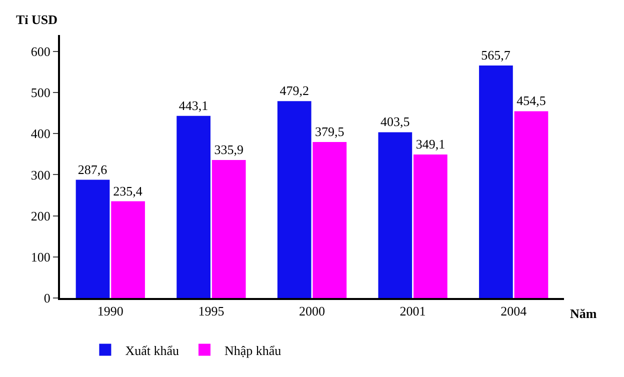 This screenshot has height=377, width=624. Describe the element at coordinates (531, 100) in the screenshot. I see `data-label: 454,5` at that location.